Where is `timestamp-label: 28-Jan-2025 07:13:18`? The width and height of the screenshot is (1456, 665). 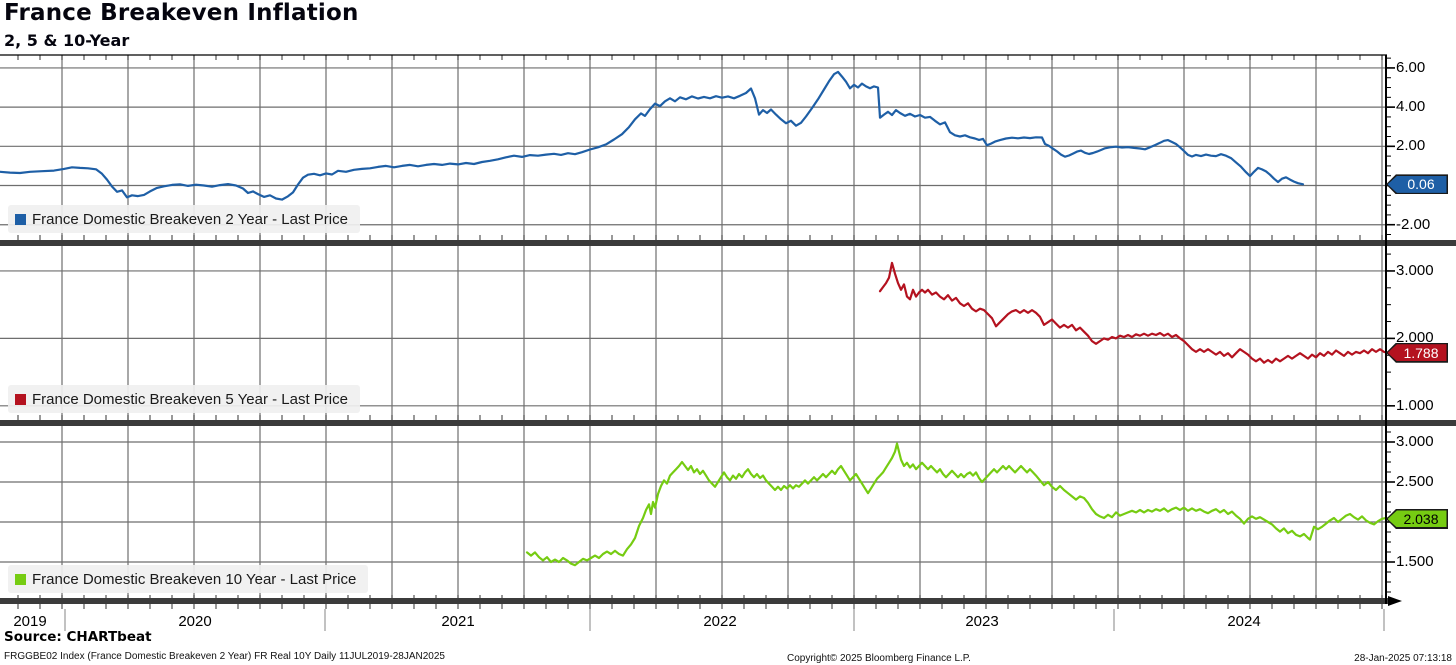 timestamp-label: 28-Jan-2025 07:13:18 is located at coordinates (1403, 658).